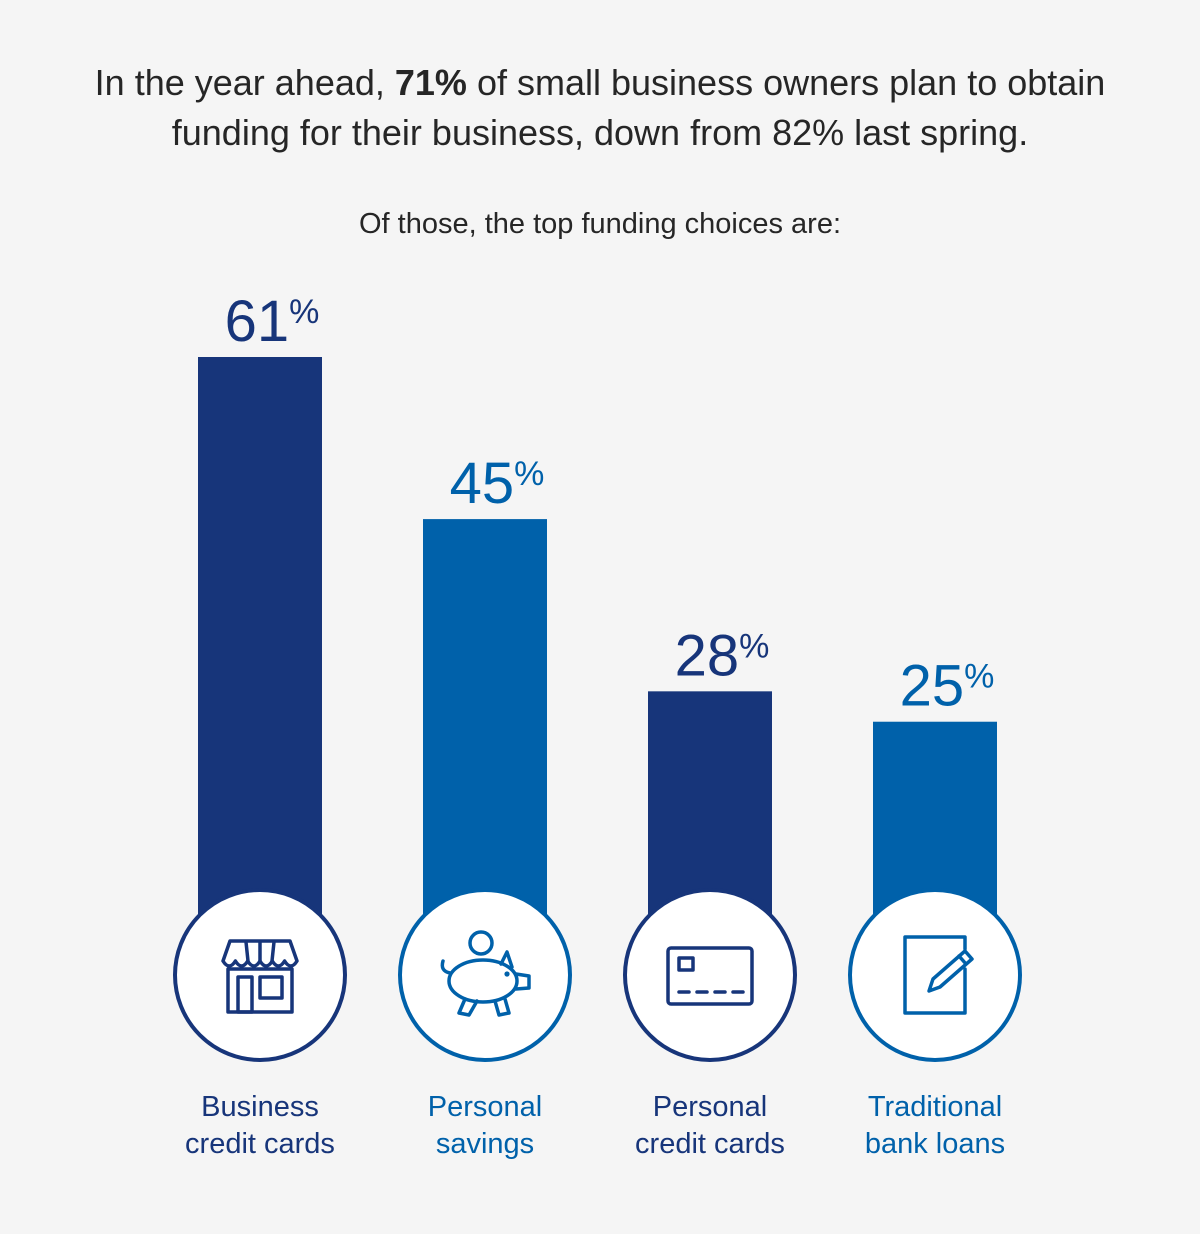 Image resolution: width=1200 pixels, height=1234 pixels. What do you see at coordinates (786, 82) in the screenshot?
I see `headline-text-end: of small business owners plan to obtain` at bounding box center [786, 82].